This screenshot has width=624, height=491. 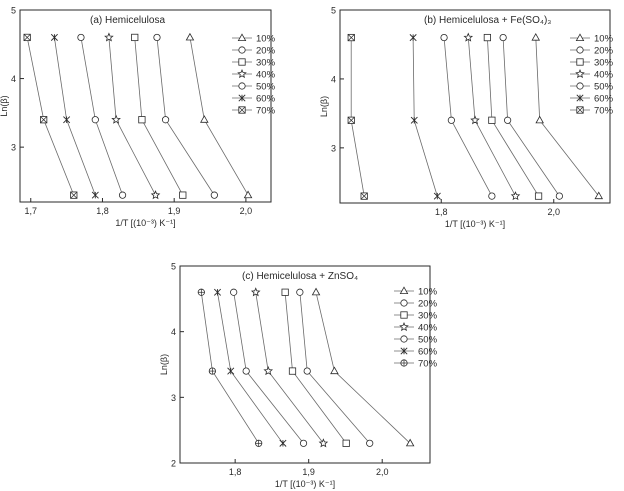 What do you see at coordinates (145, 223) in the screenshot?
I see `x-axis-label: 1/T [(10⁻³) K⁻¹]` at bounding box center [145, 223].